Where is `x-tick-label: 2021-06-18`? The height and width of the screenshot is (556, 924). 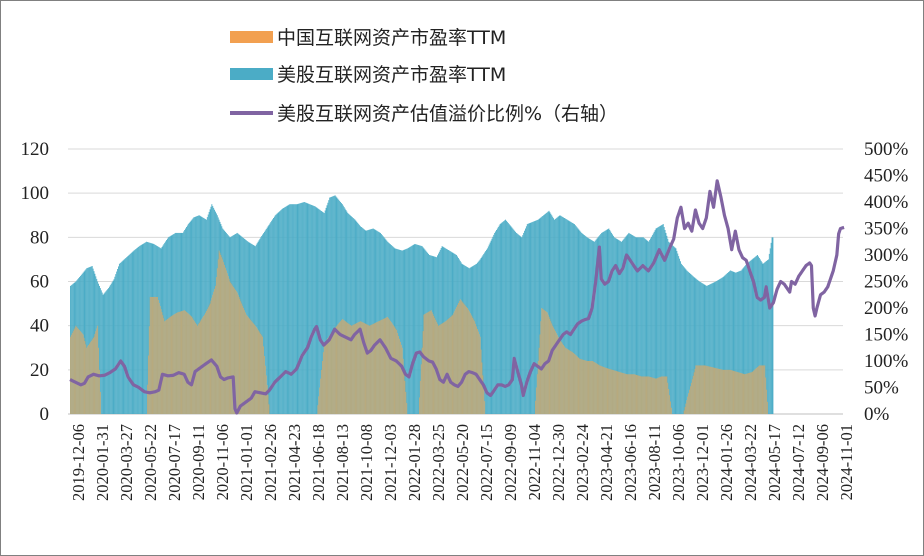 x-tick-label: 2021-06-18 is located at coordinates (318, 462).